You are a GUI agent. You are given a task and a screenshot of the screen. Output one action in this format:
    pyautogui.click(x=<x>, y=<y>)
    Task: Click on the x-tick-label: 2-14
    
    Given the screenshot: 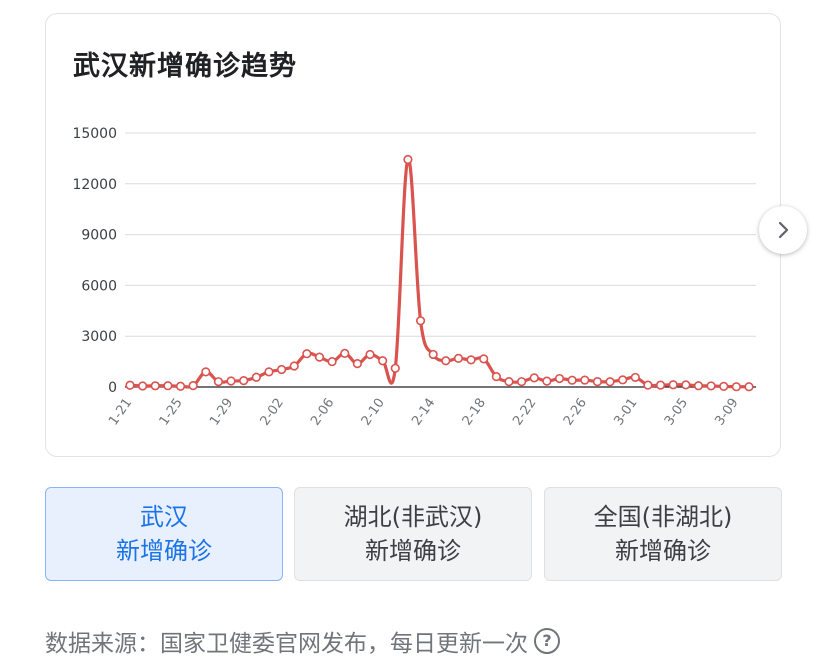 What is the action you would take?
    pyautogui.click(x=423, y=412)
    